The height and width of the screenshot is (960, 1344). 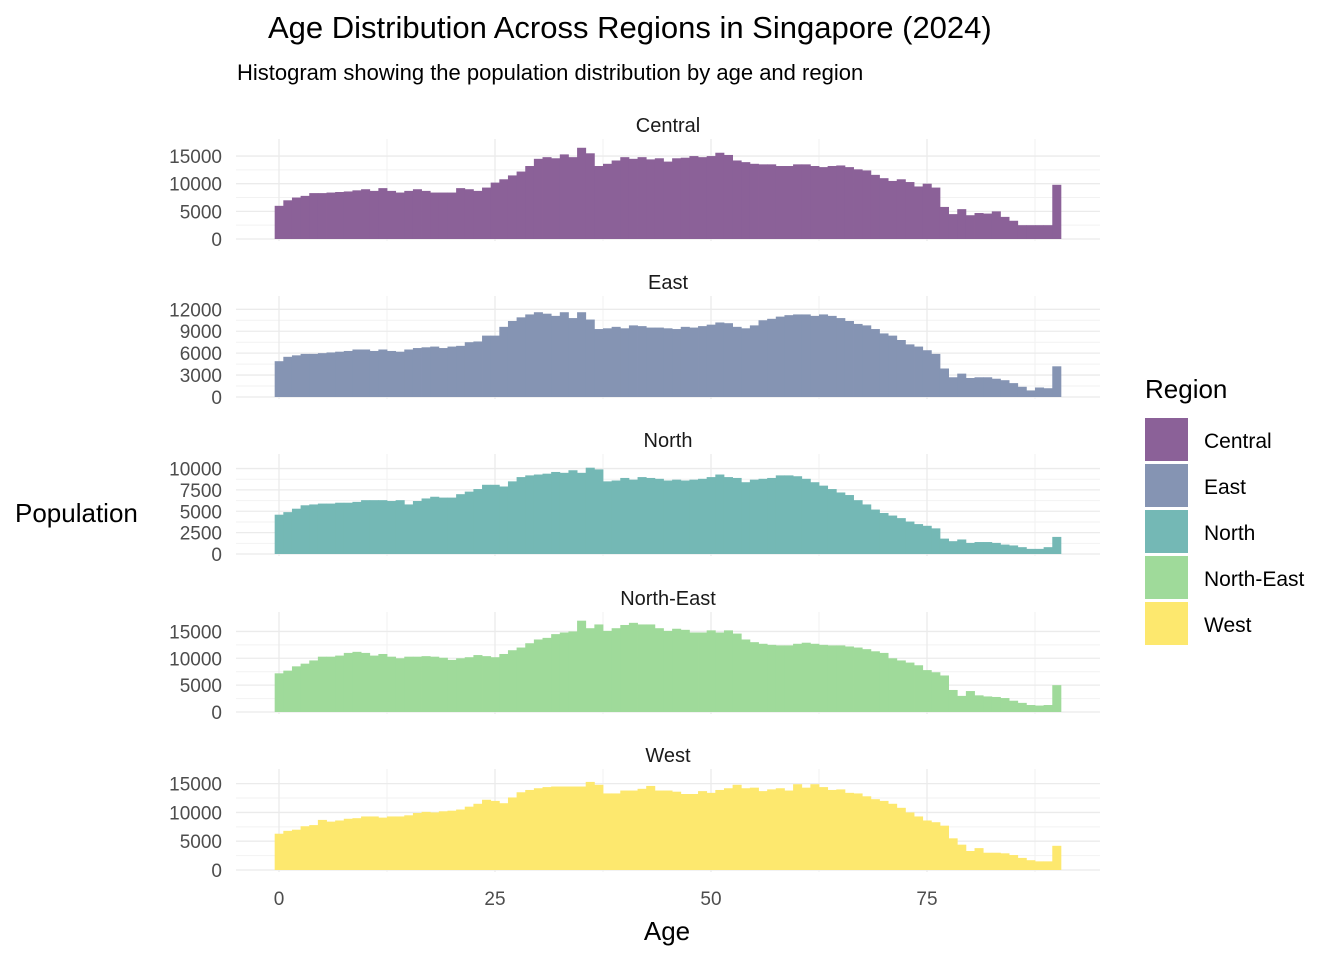 What do you see at coordinates (216, 555) in the screenshot?
I see `y-tick-label: 0` at bounding box center [216, 555].